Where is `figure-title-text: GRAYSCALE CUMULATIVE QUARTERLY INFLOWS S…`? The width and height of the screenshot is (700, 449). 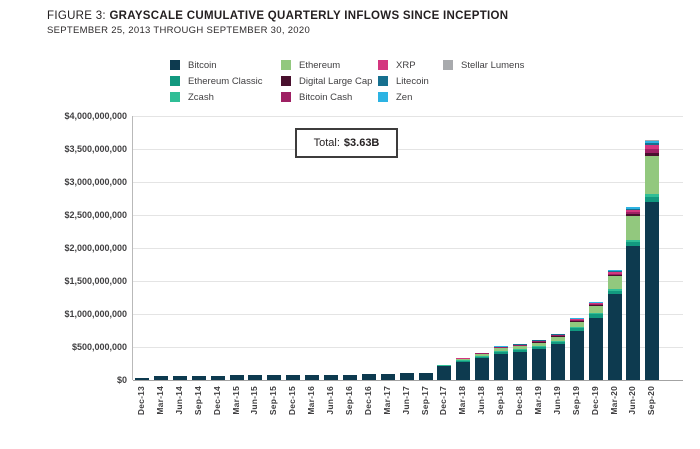
figure-title-text: GRAYSCALE CUMULATIVE QUARTERLY INFLOWS S… is located at coordinates (309, 16).